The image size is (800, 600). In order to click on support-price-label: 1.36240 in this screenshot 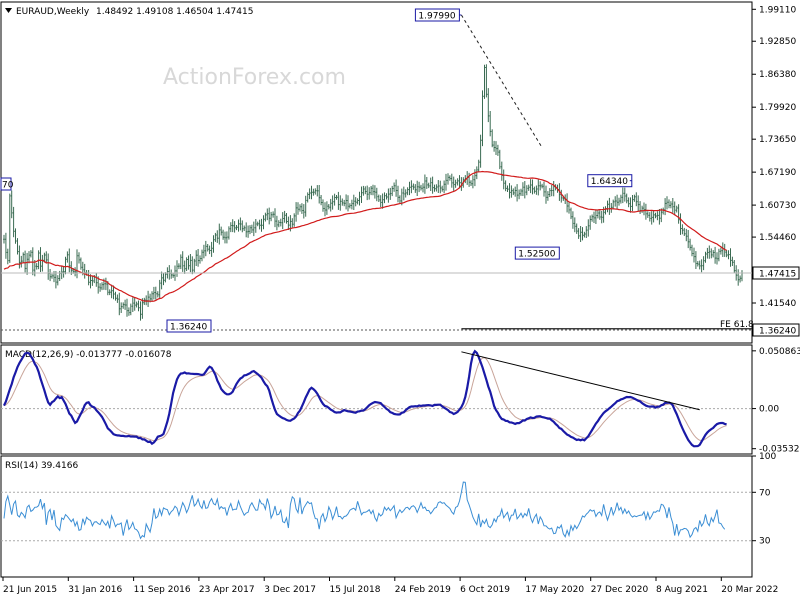, I will do `click(777, 332)`.